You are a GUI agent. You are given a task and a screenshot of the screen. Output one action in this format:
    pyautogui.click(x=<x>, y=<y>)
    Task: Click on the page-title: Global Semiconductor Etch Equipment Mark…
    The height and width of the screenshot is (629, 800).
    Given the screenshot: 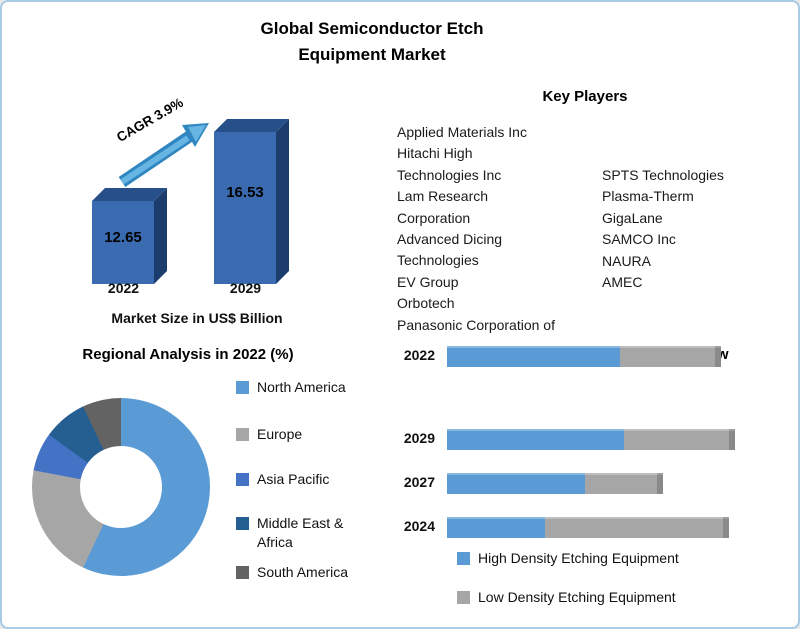 What is the action you would take?
    pyautogui.click(x=372, y=41)
    